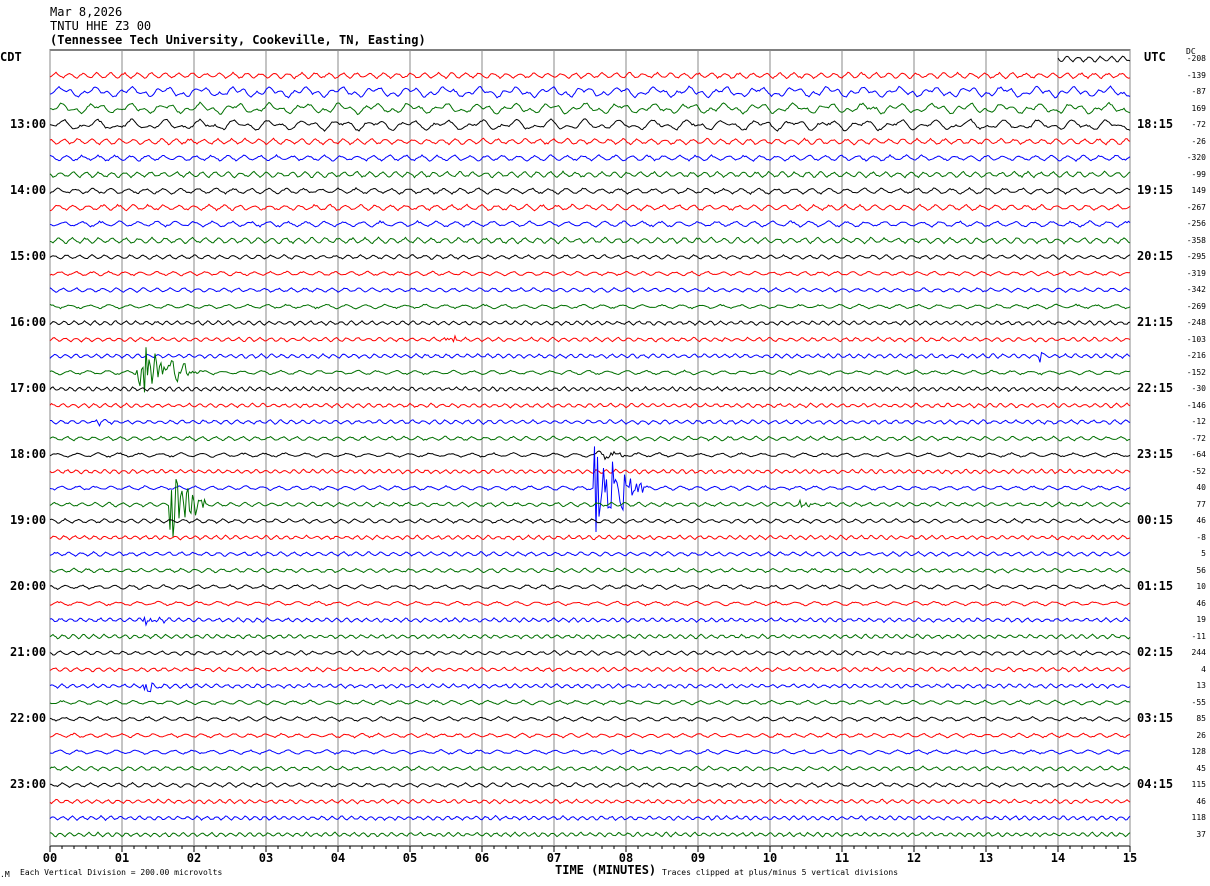 This screenshot has height=886, width=1210. I want to click on dc-offset-label: -99, so click(1198, 174).